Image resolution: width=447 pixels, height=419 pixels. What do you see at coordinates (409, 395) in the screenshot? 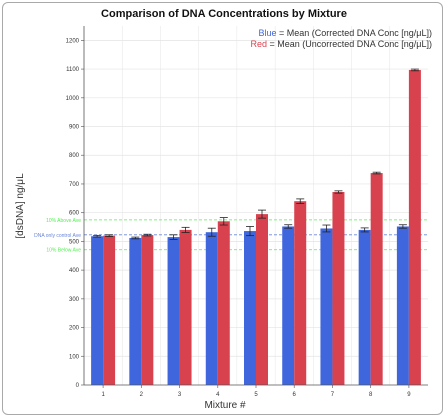
I see `x-tick-label: 9` at bounding box center [409, 395].